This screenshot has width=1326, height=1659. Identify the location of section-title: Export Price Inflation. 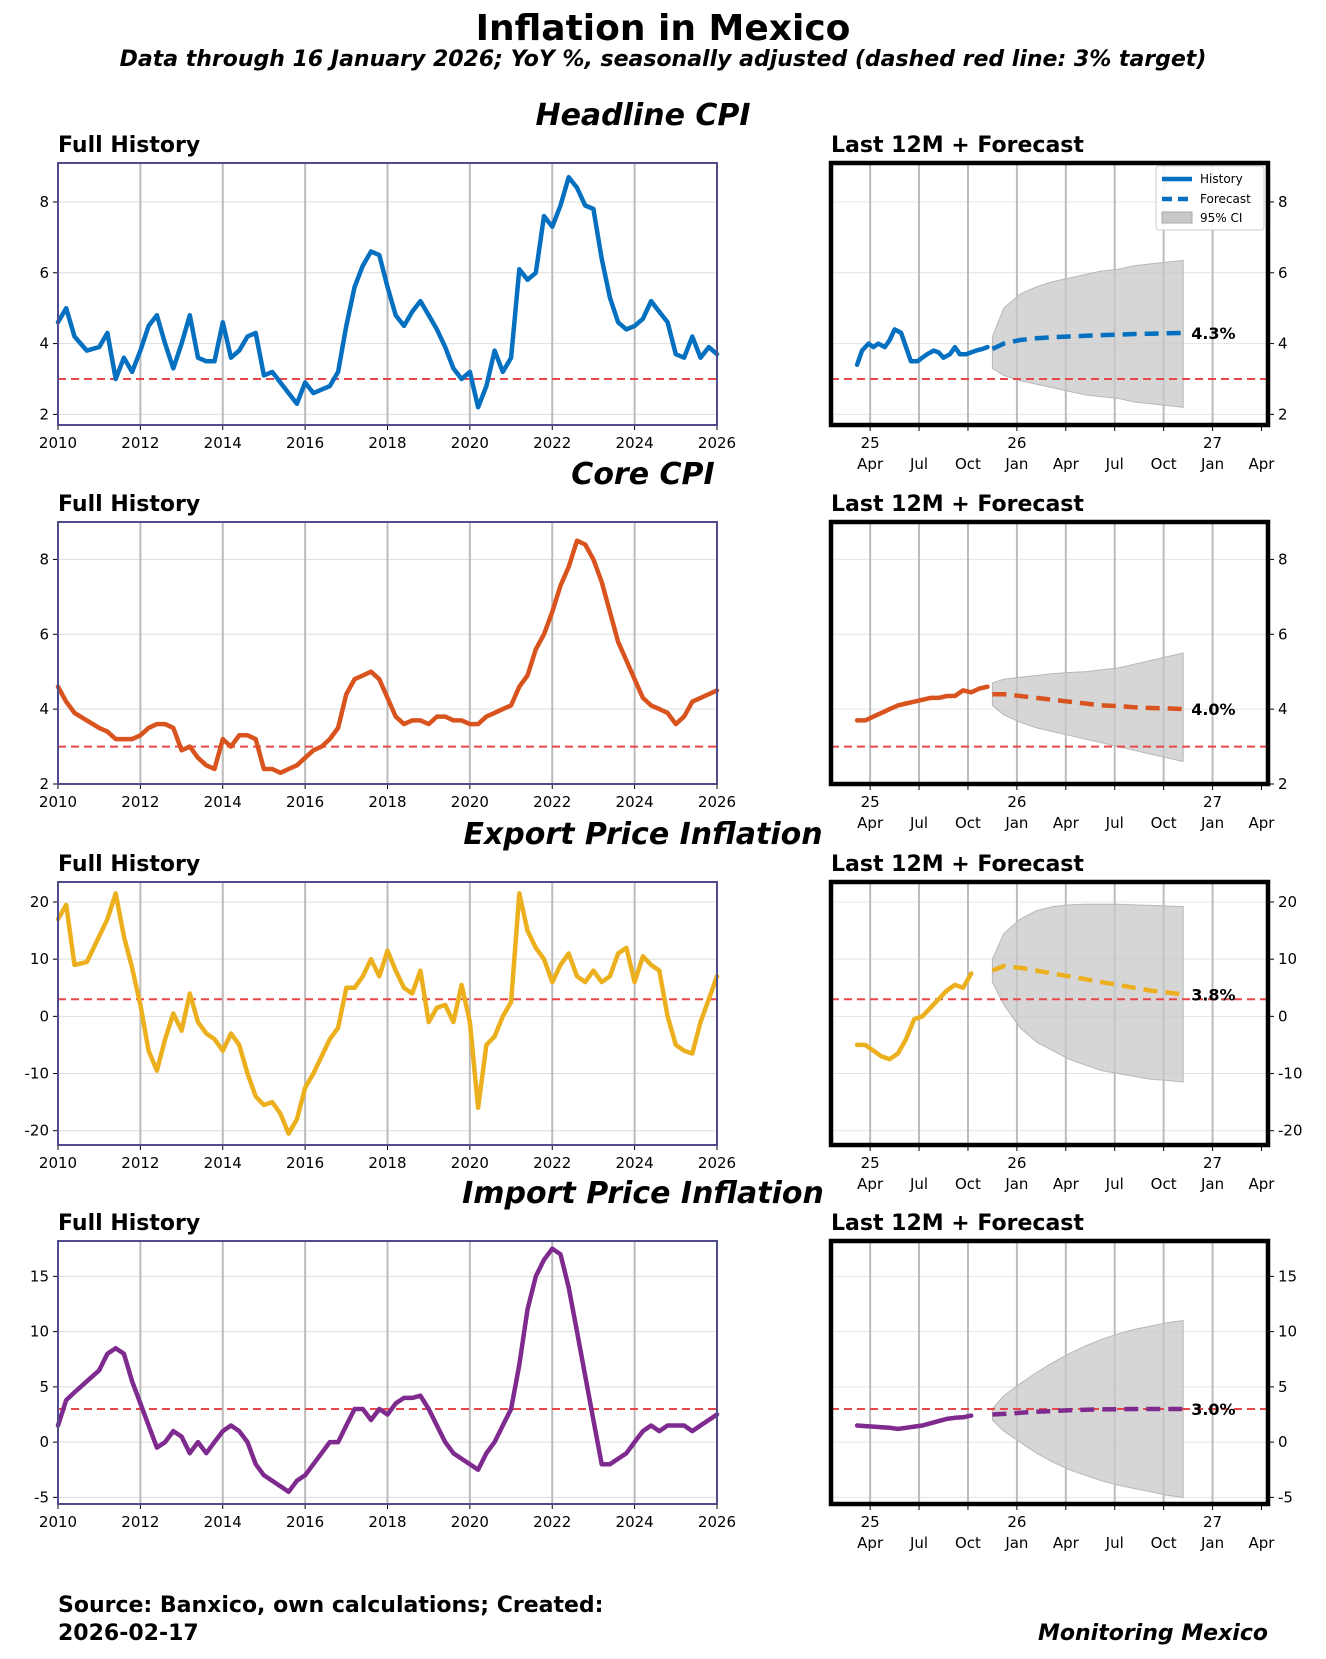
(642, 834).